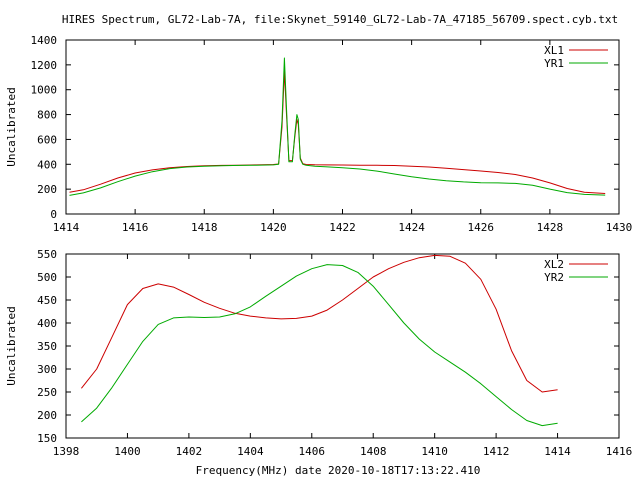  What do you see at coordinates (619, 227) in the screenshot?
I see `x-tick-label: 1430` at bounding box center [619, 227].